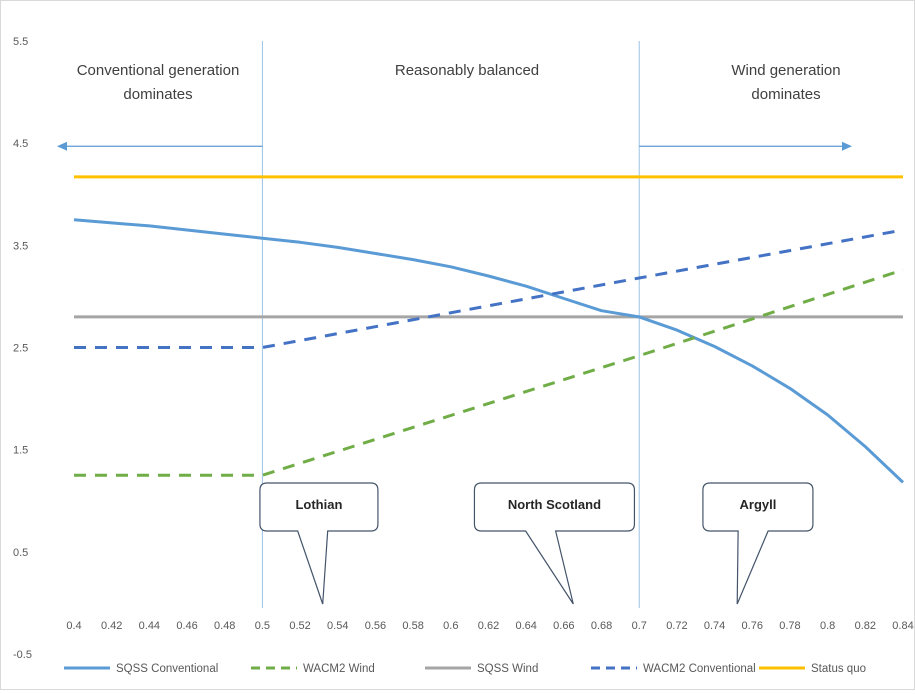 The height and width of the screenshot is (694, 915). I want to click on x-tick-label: 0.72, so click(676, 626).